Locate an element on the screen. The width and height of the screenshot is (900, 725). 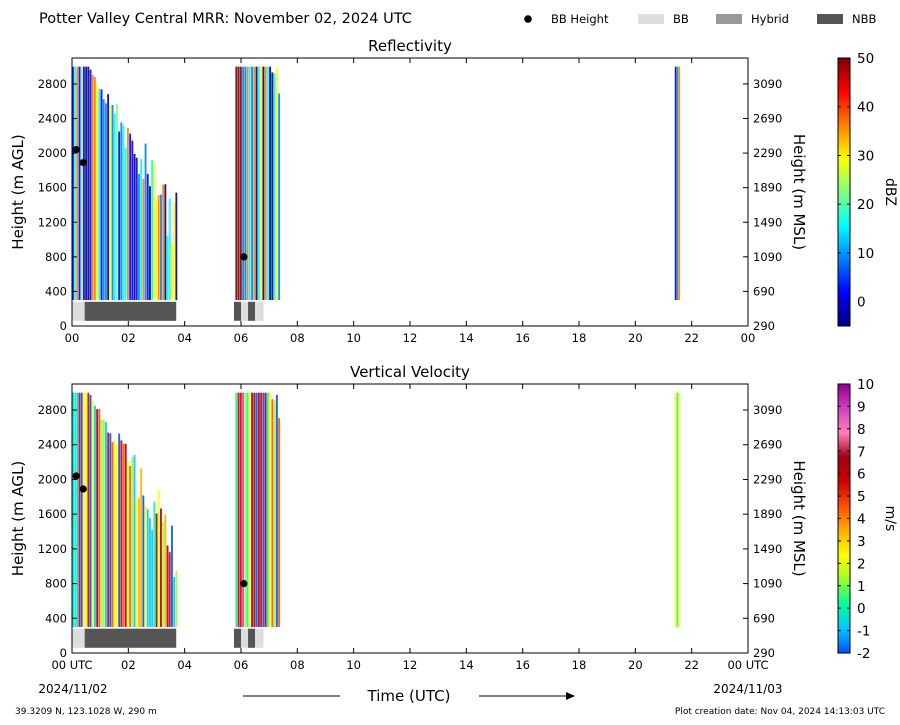
y-tick-label: 1200 is located at coordinates (52, 222).